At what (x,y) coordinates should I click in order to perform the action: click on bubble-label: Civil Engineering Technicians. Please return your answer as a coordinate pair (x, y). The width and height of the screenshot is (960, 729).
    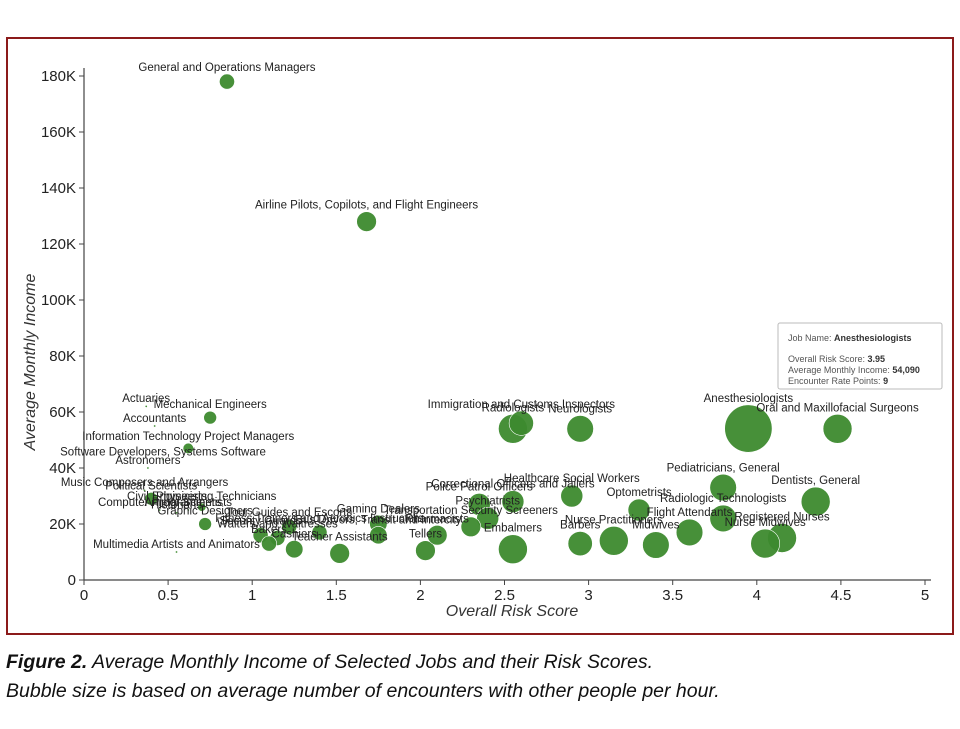
    Looking at the image, I should click on (202, 497).